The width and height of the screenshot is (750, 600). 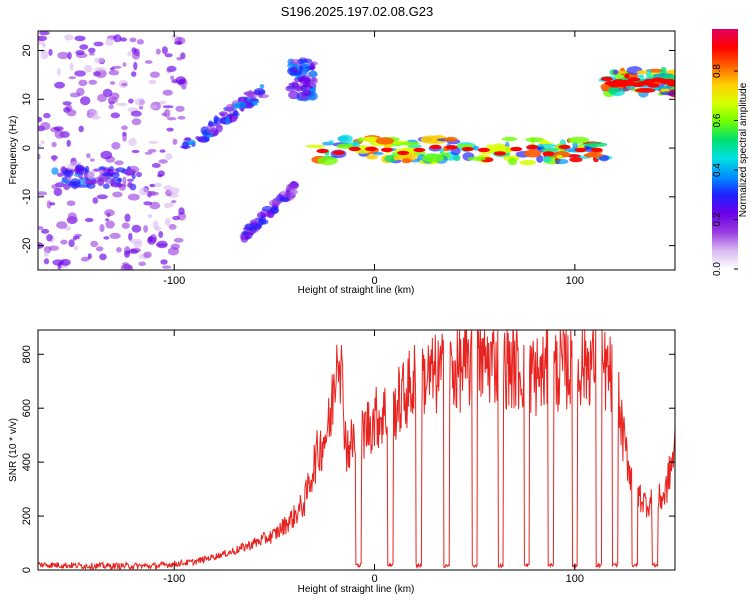 I want to click on x-tick-label: 0, so click(x=374, y=281).